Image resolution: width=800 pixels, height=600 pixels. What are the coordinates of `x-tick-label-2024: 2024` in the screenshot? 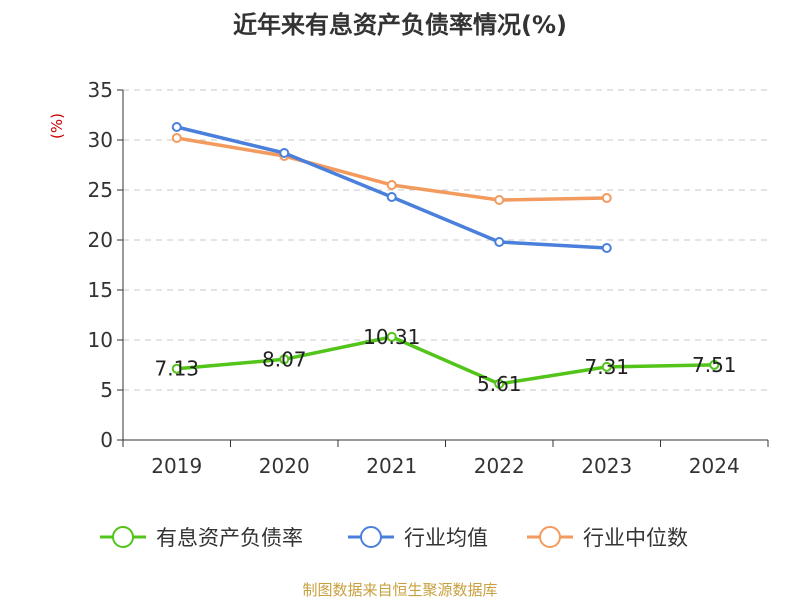 It's located at (714, 466).